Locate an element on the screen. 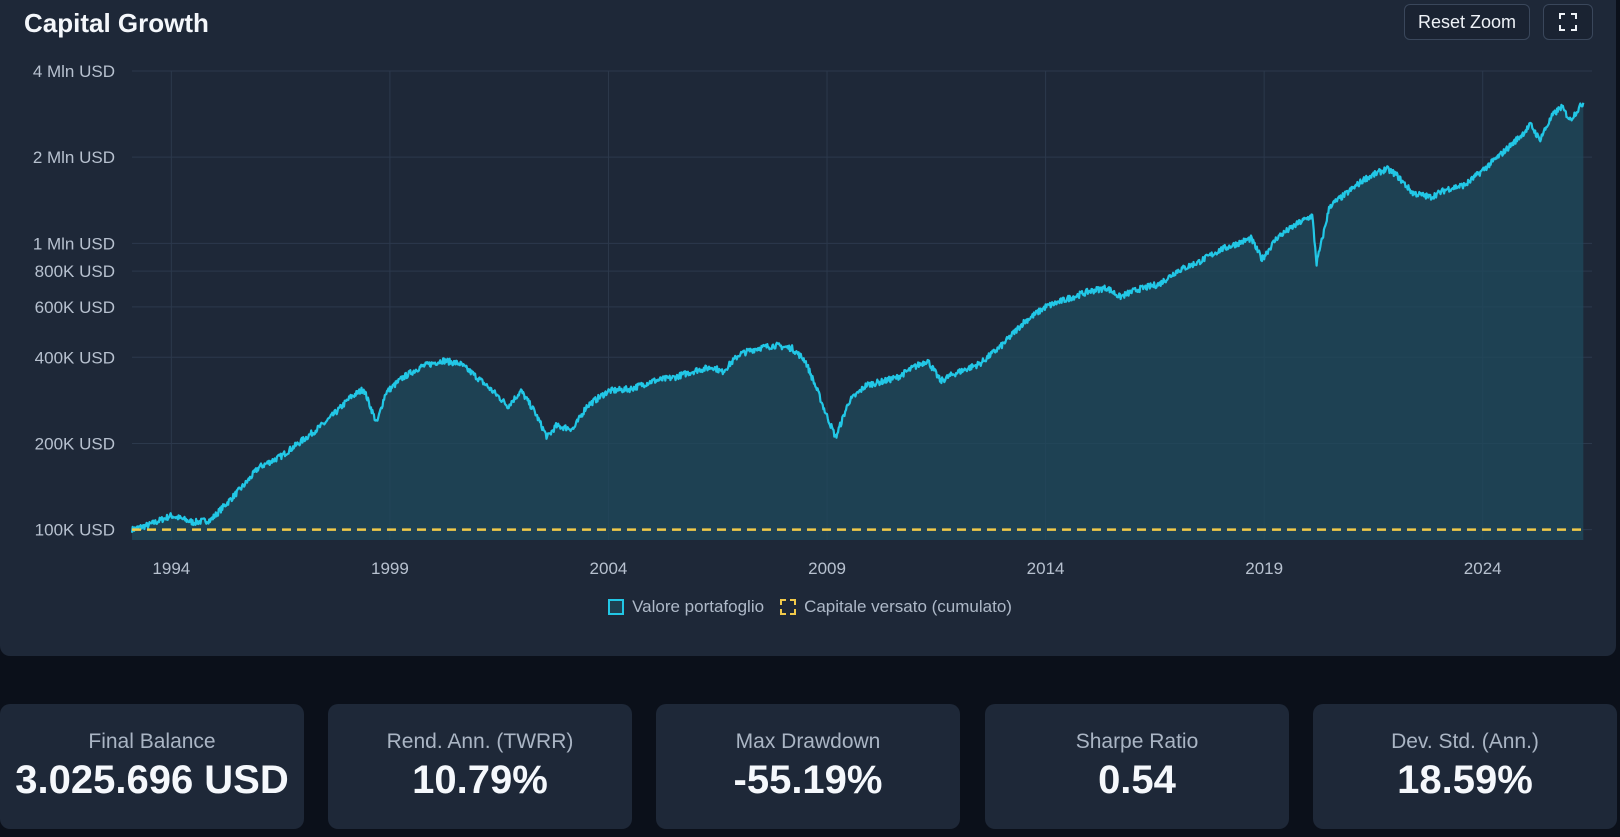 The image size is (1620, 837). stat-value: 0.54 is located at coordinates (1137, 780).